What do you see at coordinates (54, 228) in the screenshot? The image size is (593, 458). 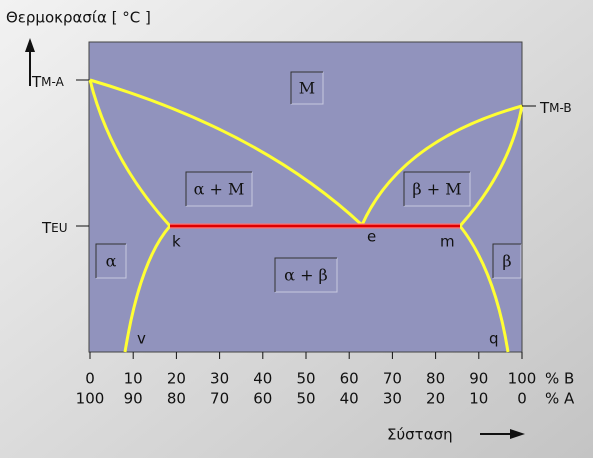 I see `temp-label: TEU` at bounding box center [54, 228].